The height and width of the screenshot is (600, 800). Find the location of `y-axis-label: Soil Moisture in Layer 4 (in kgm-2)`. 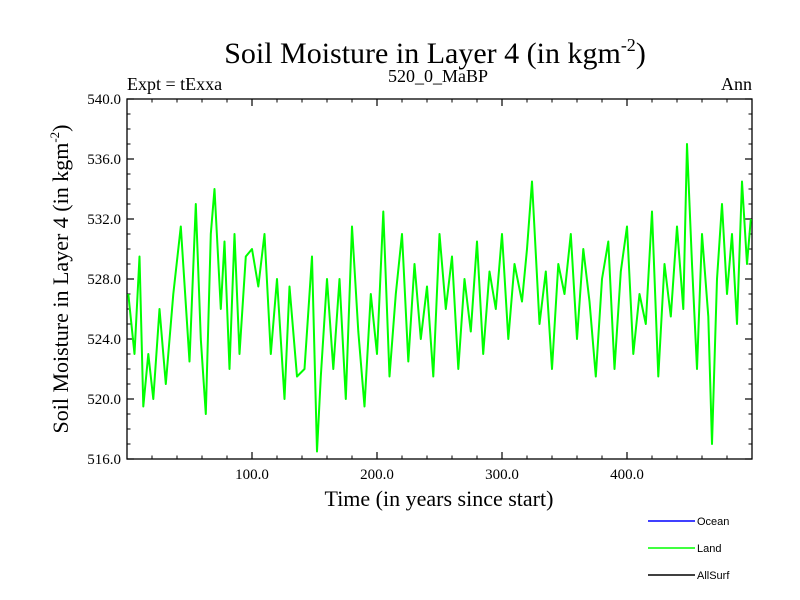

y-axis-label: Soil Moisture in Layer 4 (in kgm-2) is located at coordinates (60, 278).